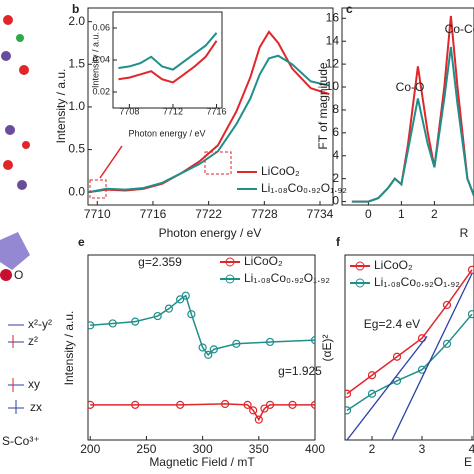  Describe the element at coordinates (333, 63) in the screenshot. I see `y-tick-label: 12` at that location.